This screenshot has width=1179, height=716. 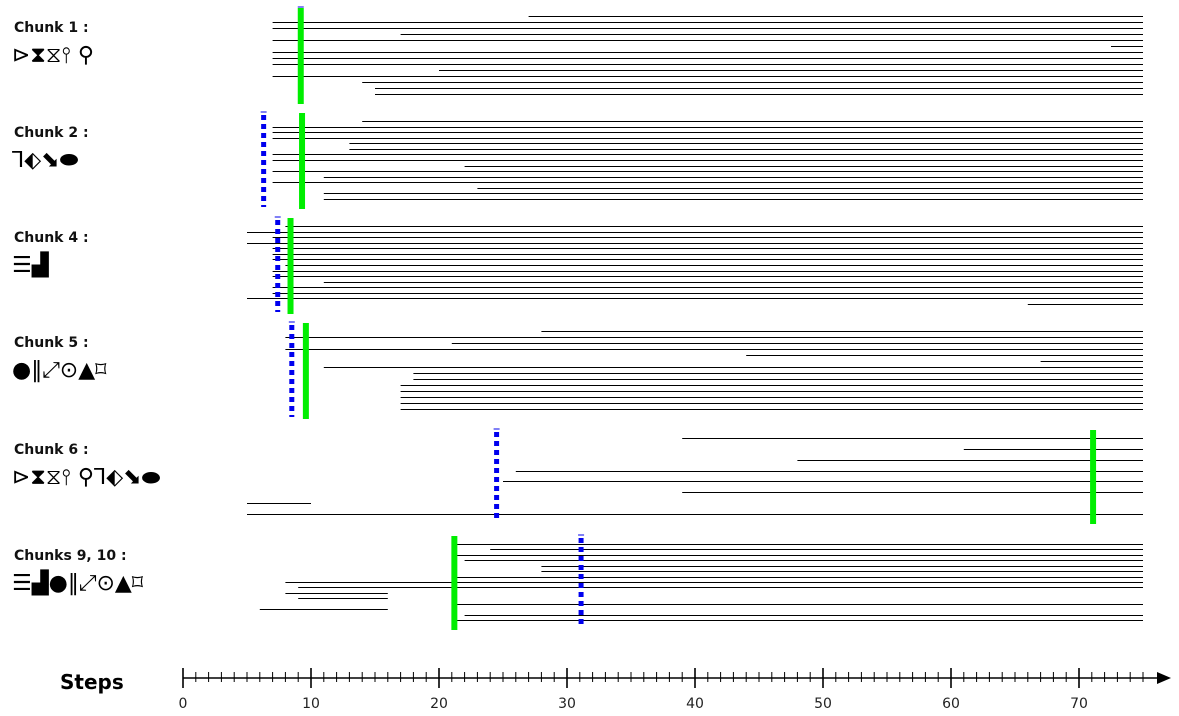 I want to click on chunk-label: Chunk 1 :, so click(x=51, y=28).